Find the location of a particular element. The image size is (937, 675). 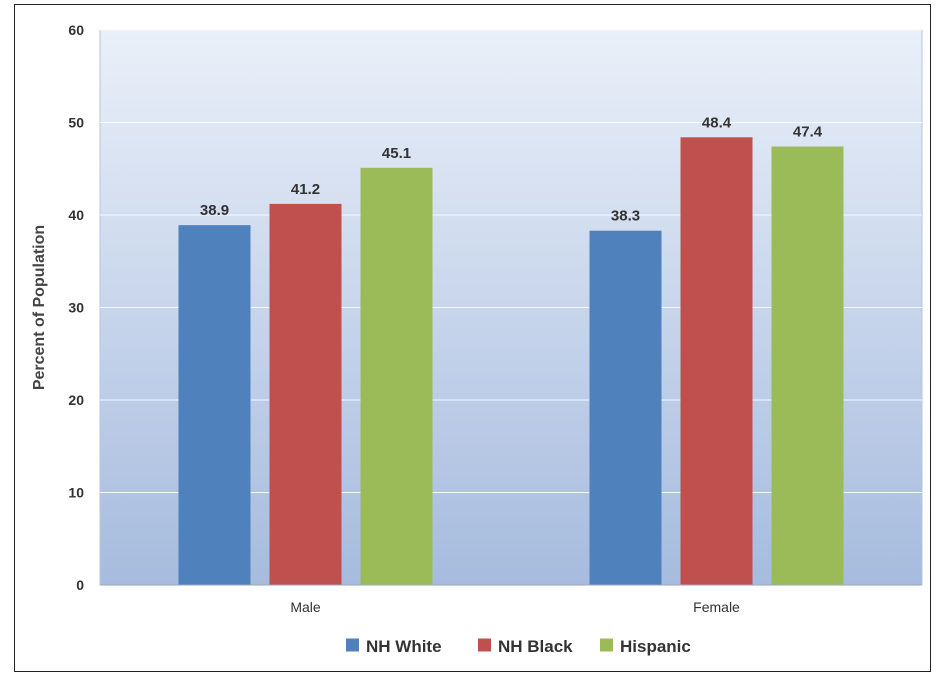

legend-label: NH White is located at coordinates (404, 646).